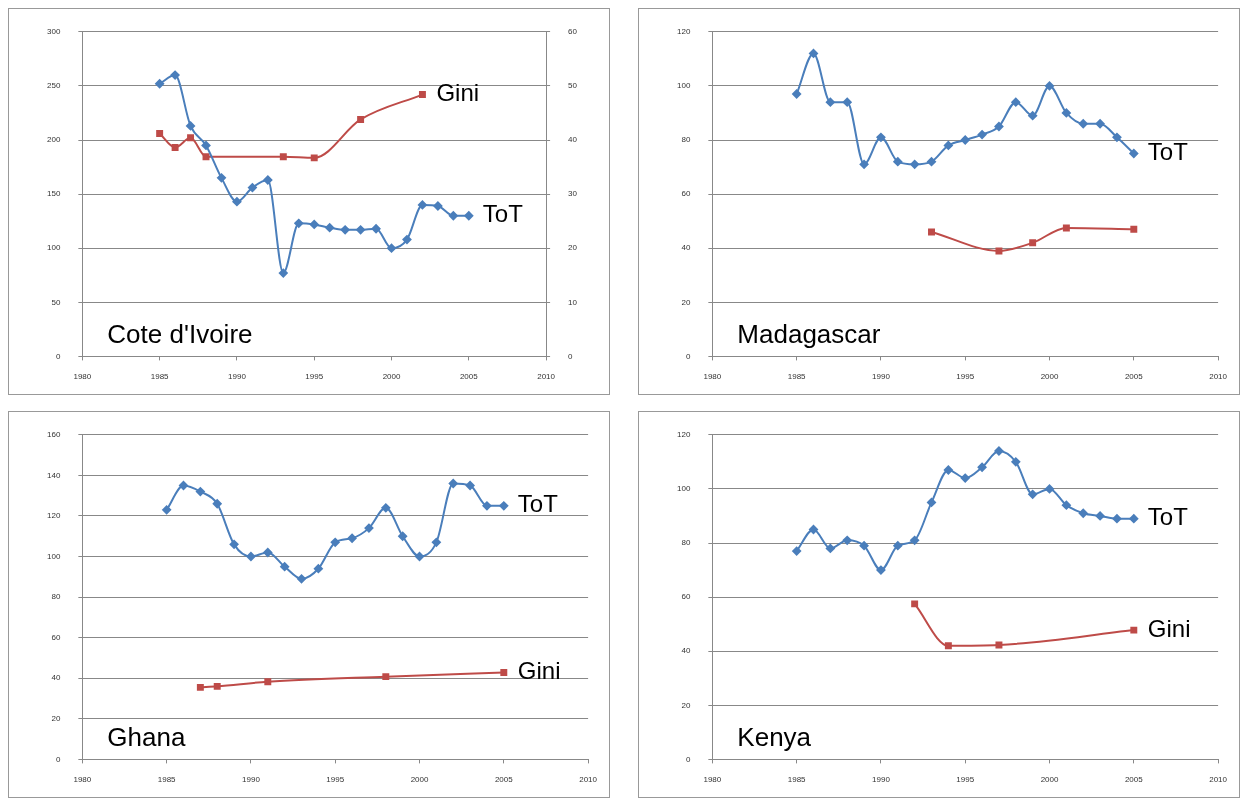 This screenshot has height=807, width=1250. I want to click on y2-tick-label: 50, so click(573, 86).